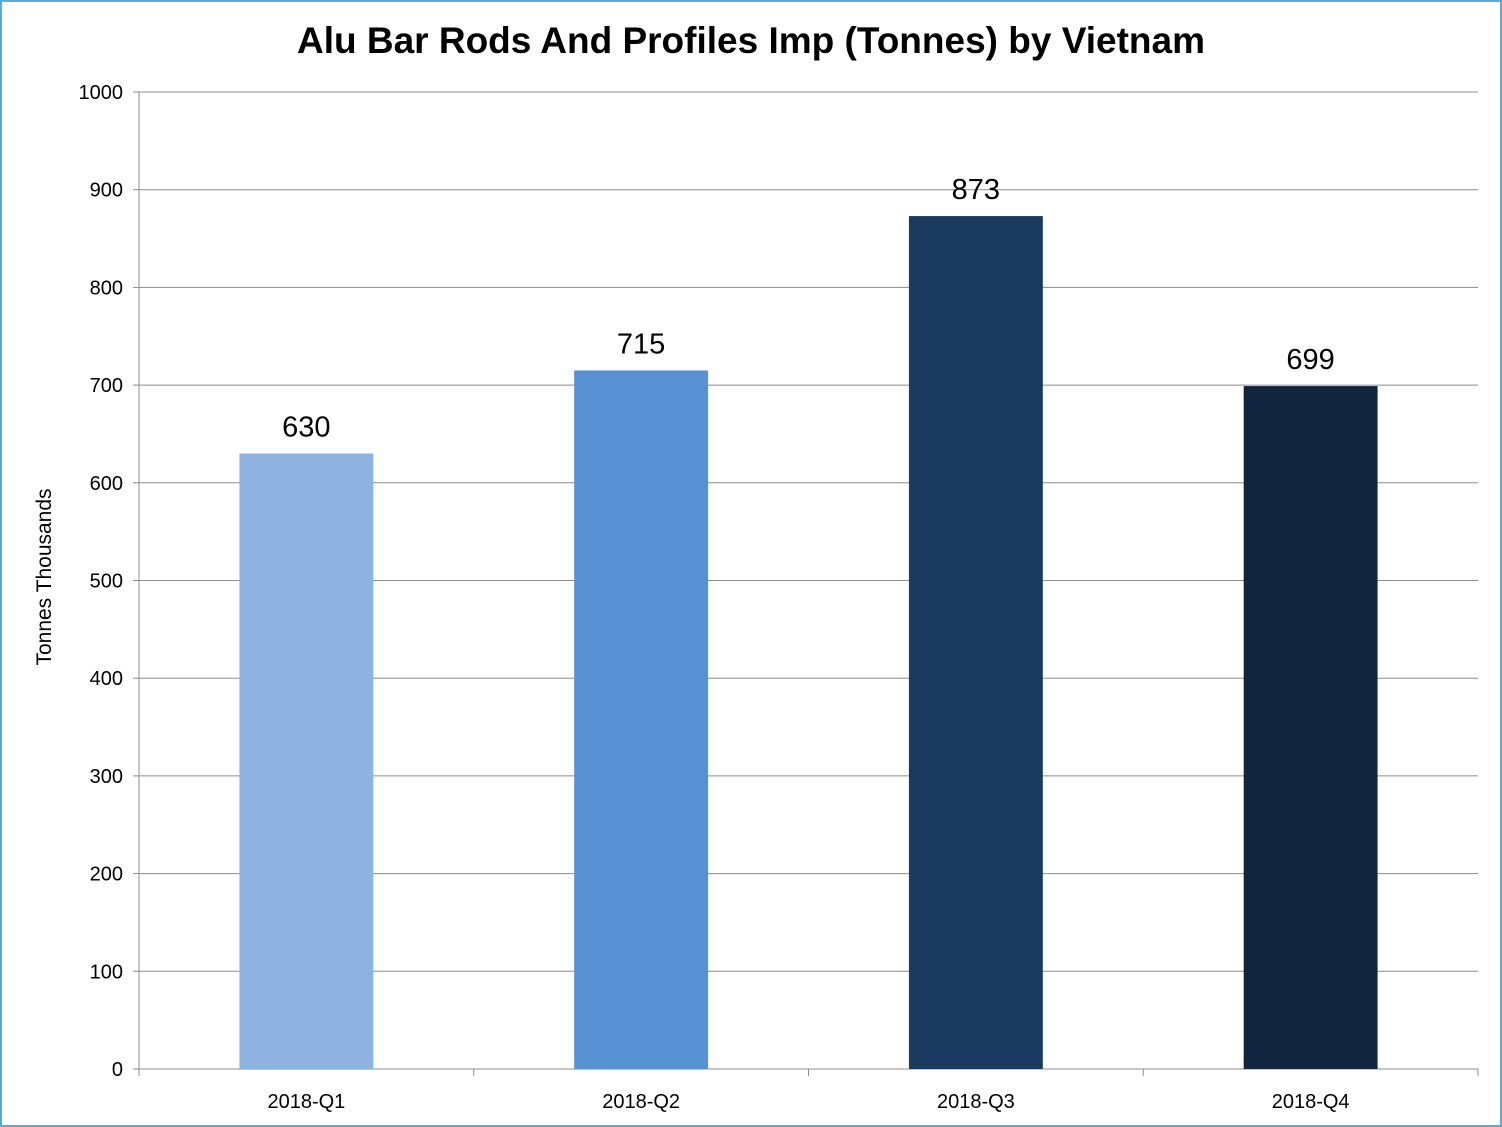 The height and width of the screenshot is (1127, 1502). Describe the element at coordinates (306, 761) in the screenshot. I see `bar-2018-q1` at that location.